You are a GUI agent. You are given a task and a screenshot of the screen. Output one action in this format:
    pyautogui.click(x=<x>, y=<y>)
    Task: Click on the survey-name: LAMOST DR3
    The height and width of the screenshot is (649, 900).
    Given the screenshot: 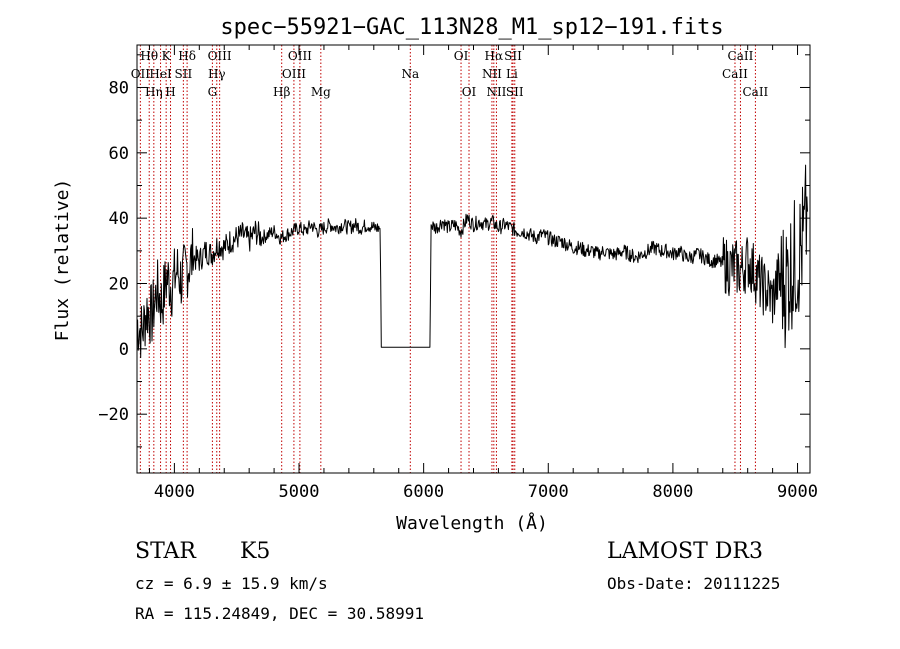 What is the action you would take?
    pyautogui.click(x=685, y=551)
    